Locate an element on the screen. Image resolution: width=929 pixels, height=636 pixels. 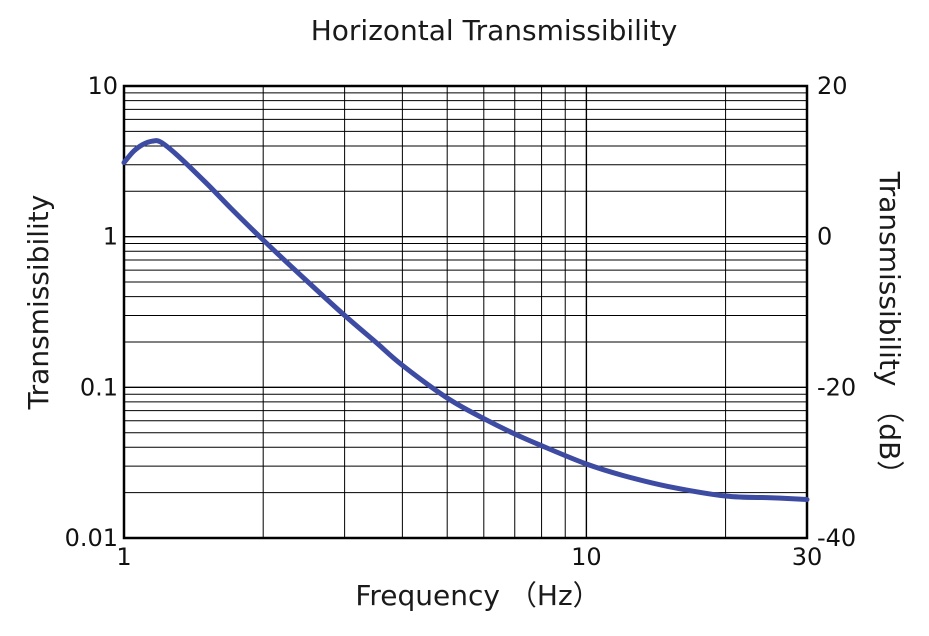
chart-title: Horizontal Transmissibility is located at coordinates (494, 30).